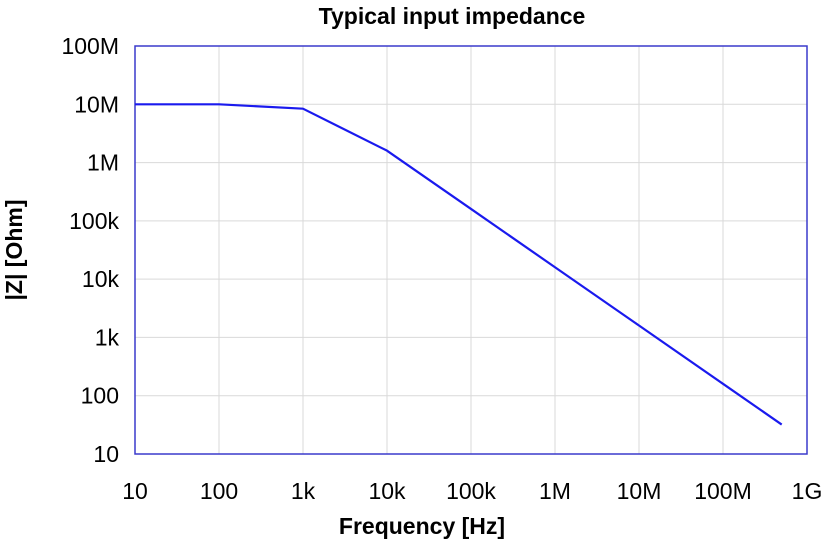 Image resolution: width=821 pixels, height=542 pixels. I want to click on x-tick-label: 100, so click(219, 491).